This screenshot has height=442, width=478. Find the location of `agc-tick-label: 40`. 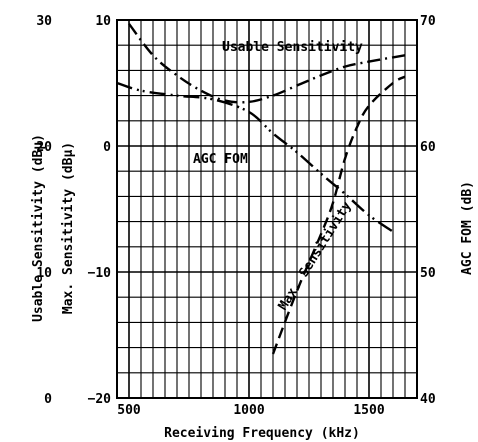

agc-tick-label: 40 is located at coordinates (428, 399).